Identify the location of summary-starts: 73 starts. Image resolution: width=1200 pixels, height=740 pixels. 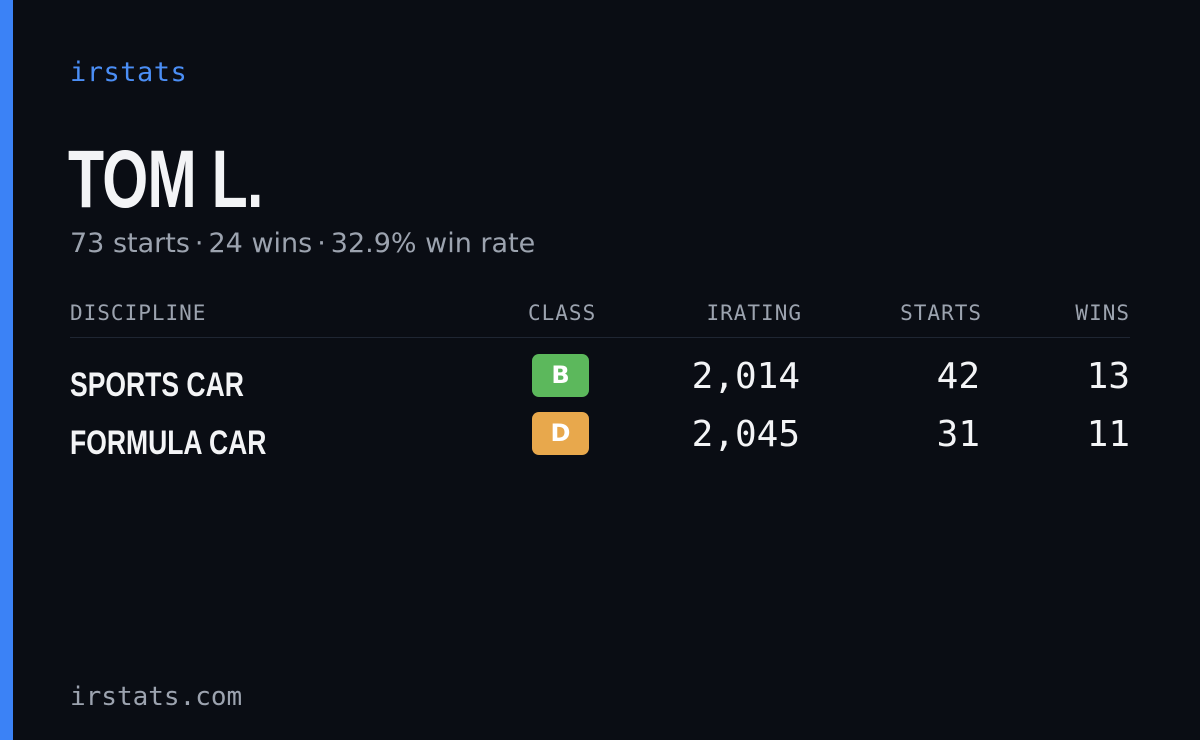
(130, 243).